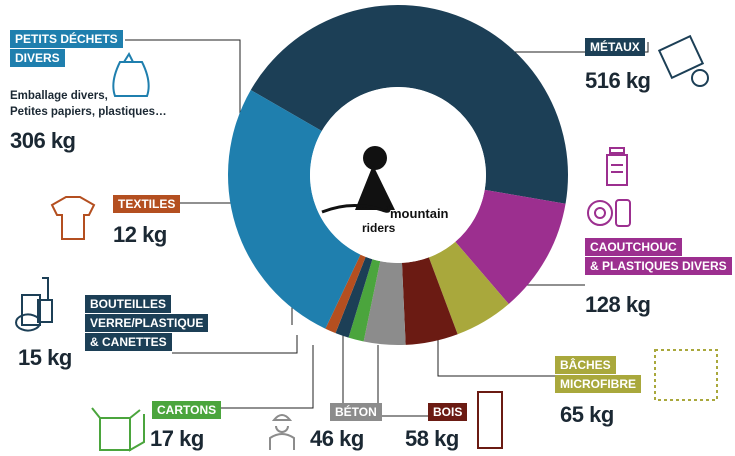 The image size is (735, 456). I want to click on donut-hole, so click(398, 175).